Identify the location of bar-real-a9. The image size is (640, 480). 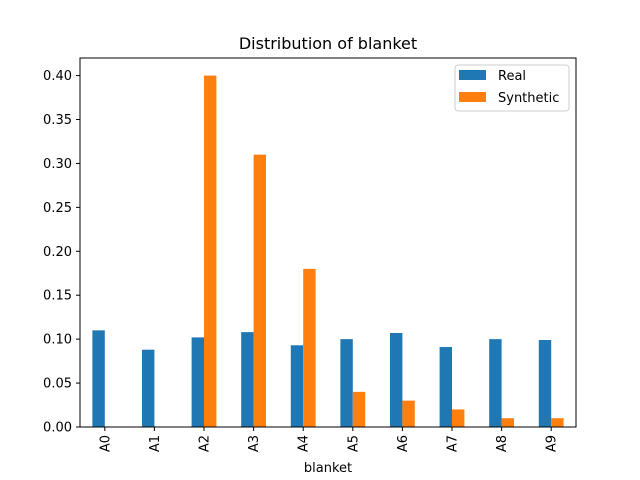
(545, 383).